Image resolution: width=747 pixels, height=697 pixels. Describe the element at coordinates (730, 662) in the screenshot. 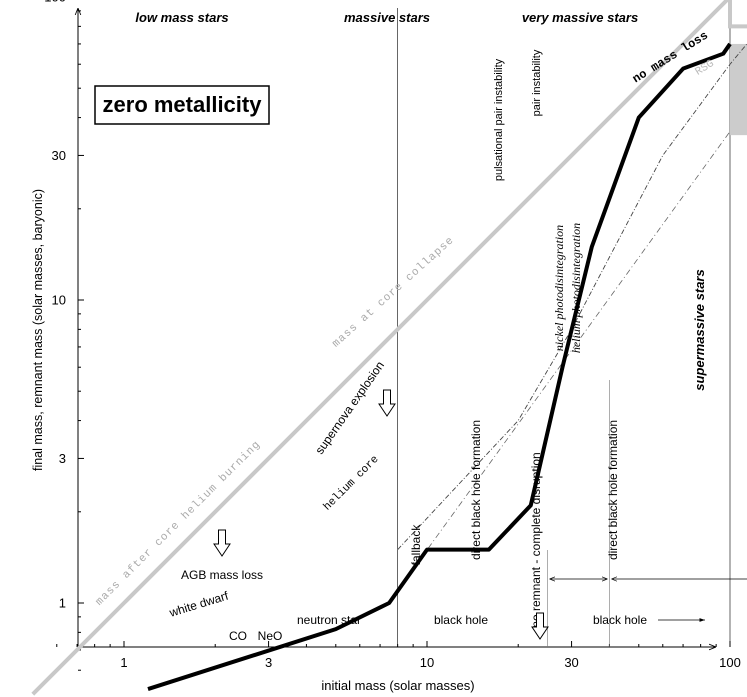

I see `x-tick-label: 100` at that location.